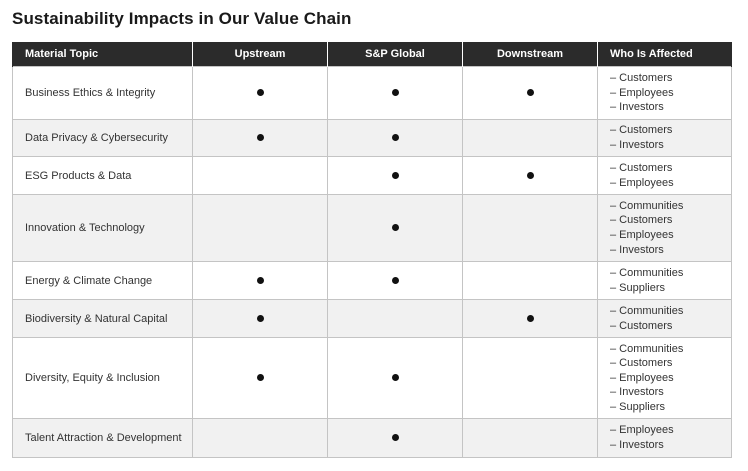 The height and width of the screenshot is (471, 748). I want to click on who-is-affected-cell: – Employees – Investors, so click(664, 438).